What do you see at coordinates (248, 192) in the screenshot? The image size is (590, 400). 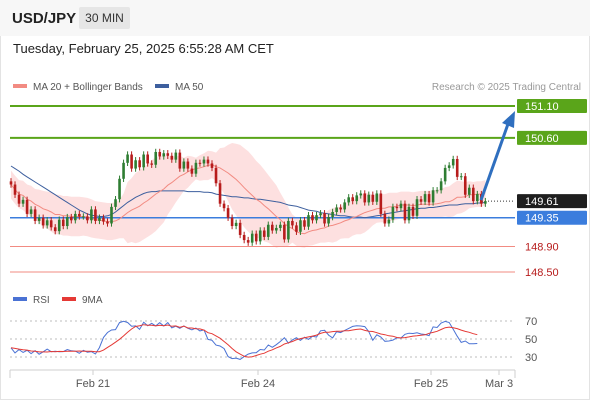 I see `ma50-line` at bounding box center [248, 192].